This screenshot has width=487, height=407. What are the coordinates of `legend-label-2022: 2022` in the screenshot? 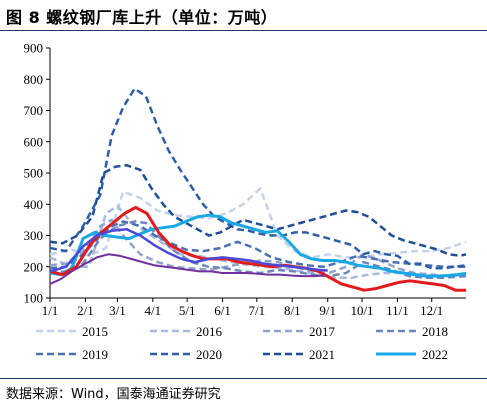 It's located at (435, 354).